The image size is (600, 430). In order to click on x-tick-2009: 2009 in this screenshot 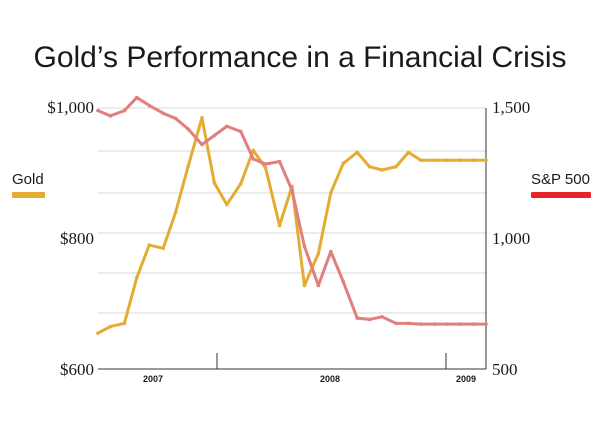, I will do `click(466, 379)`.